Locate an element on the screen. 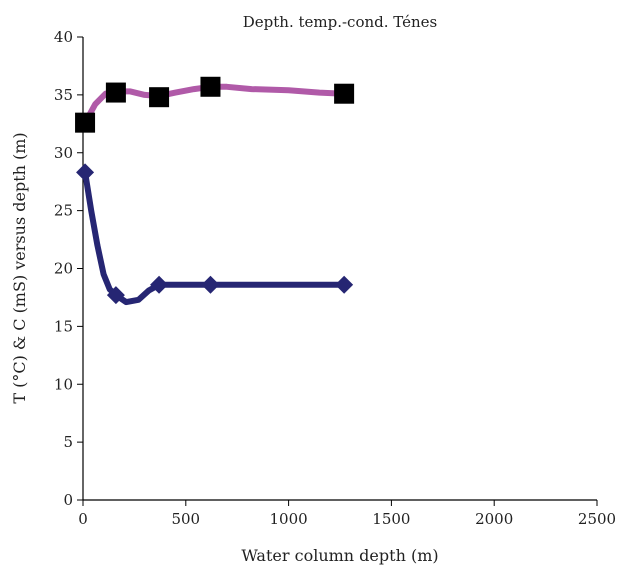  x-axis-label: Water column depth (m) is located at coordinates (339, 555).